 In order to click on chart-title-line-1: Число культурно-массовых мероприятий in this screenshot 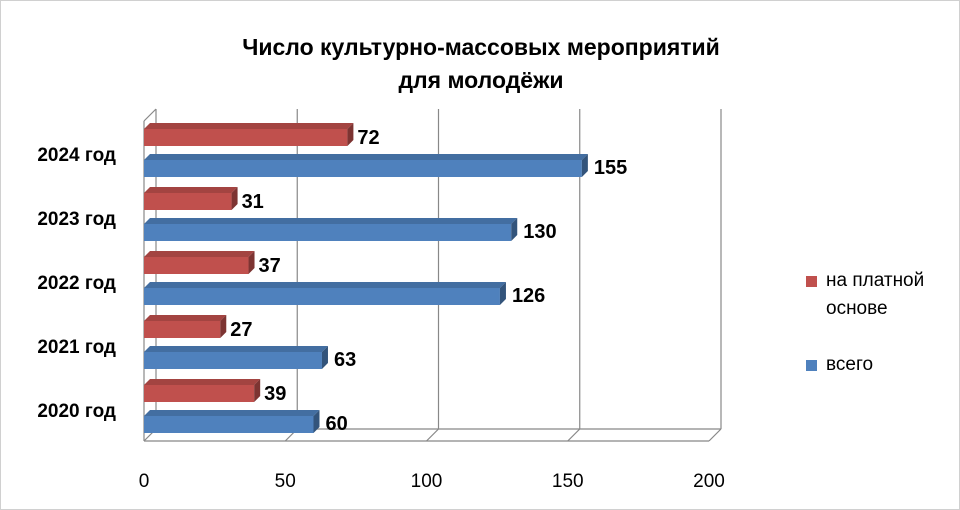, I will do `click(481, 47)`.